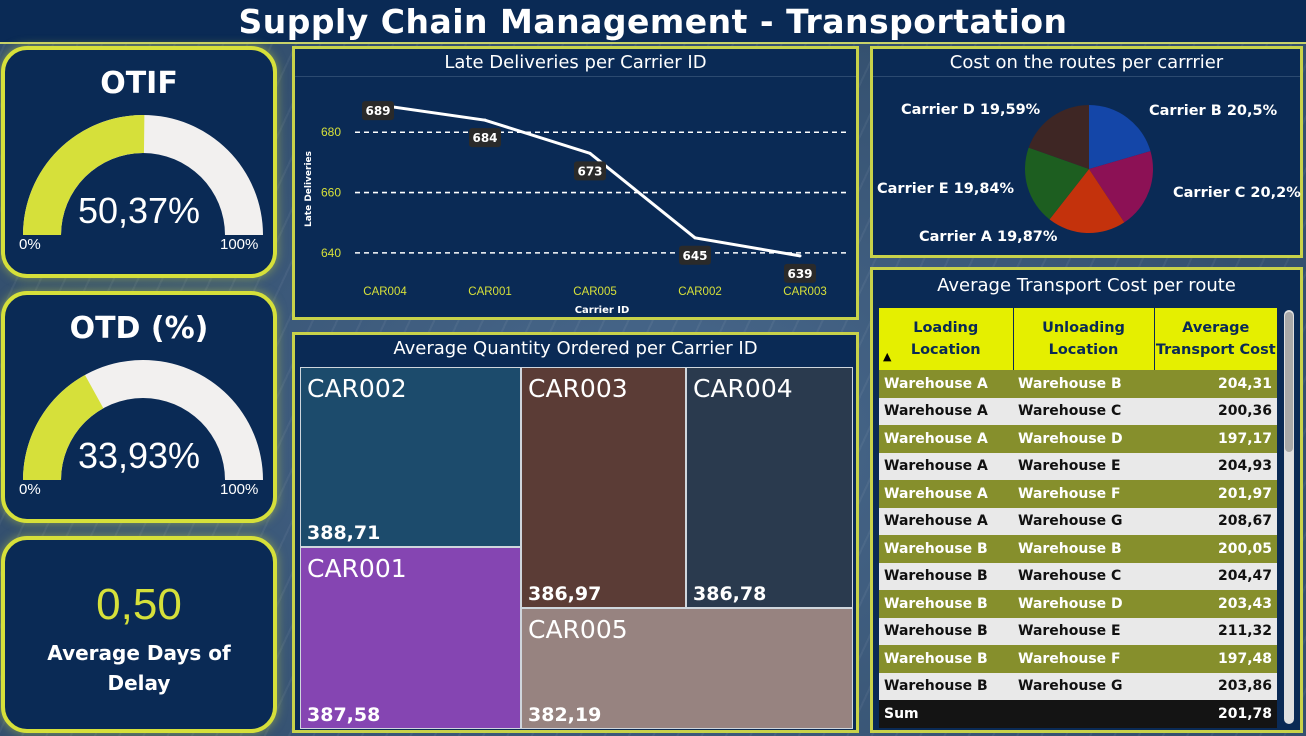 This screenshot has width=1306, height=736. What do you see at coordinates (331, 132) in the screenshot?
I see `y-tick-label: 680` at bounding box center [331, 132].